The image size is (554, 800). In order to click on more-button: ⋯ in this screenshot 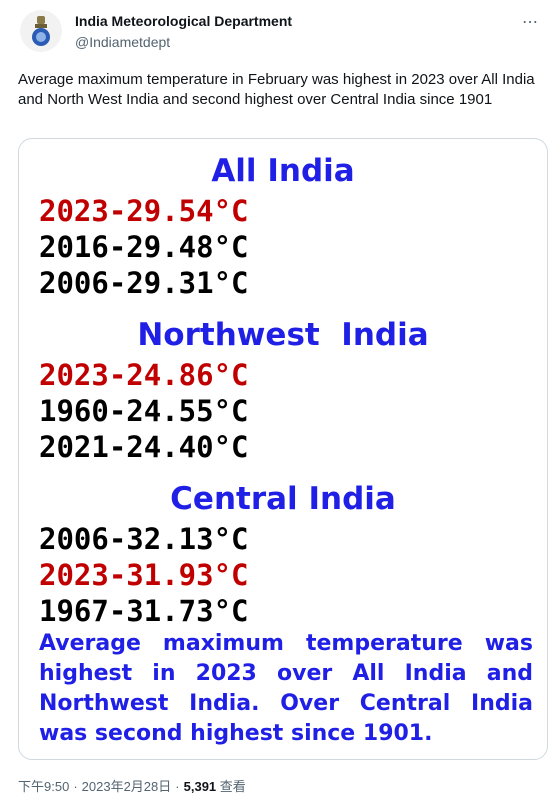, I will do `click(530, 22)`.